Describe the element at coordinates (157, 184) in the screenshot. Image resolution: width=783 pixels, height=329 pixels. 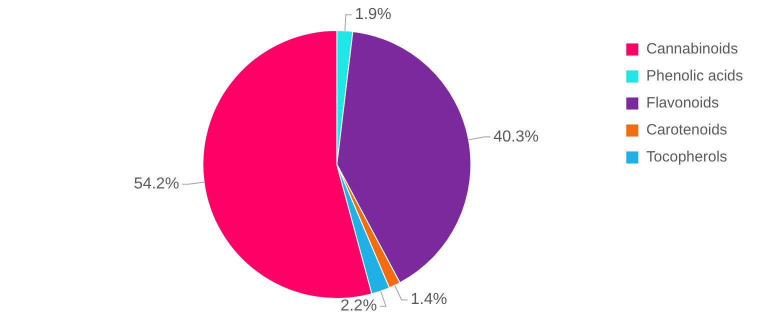
I see `data-label: 54.2%` at that location.